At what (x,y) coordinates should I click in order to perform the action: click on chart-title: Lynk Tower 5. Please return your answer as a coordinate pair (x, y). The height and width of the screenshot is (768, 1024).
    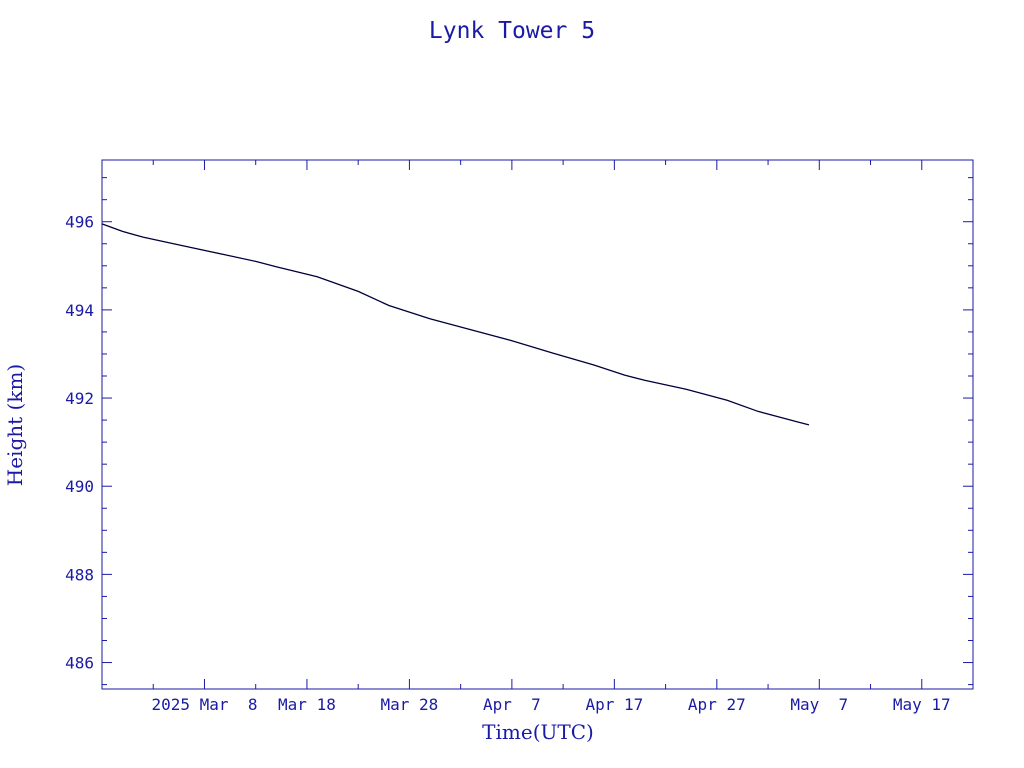
    Looking at the image, I should click on (512, 31).